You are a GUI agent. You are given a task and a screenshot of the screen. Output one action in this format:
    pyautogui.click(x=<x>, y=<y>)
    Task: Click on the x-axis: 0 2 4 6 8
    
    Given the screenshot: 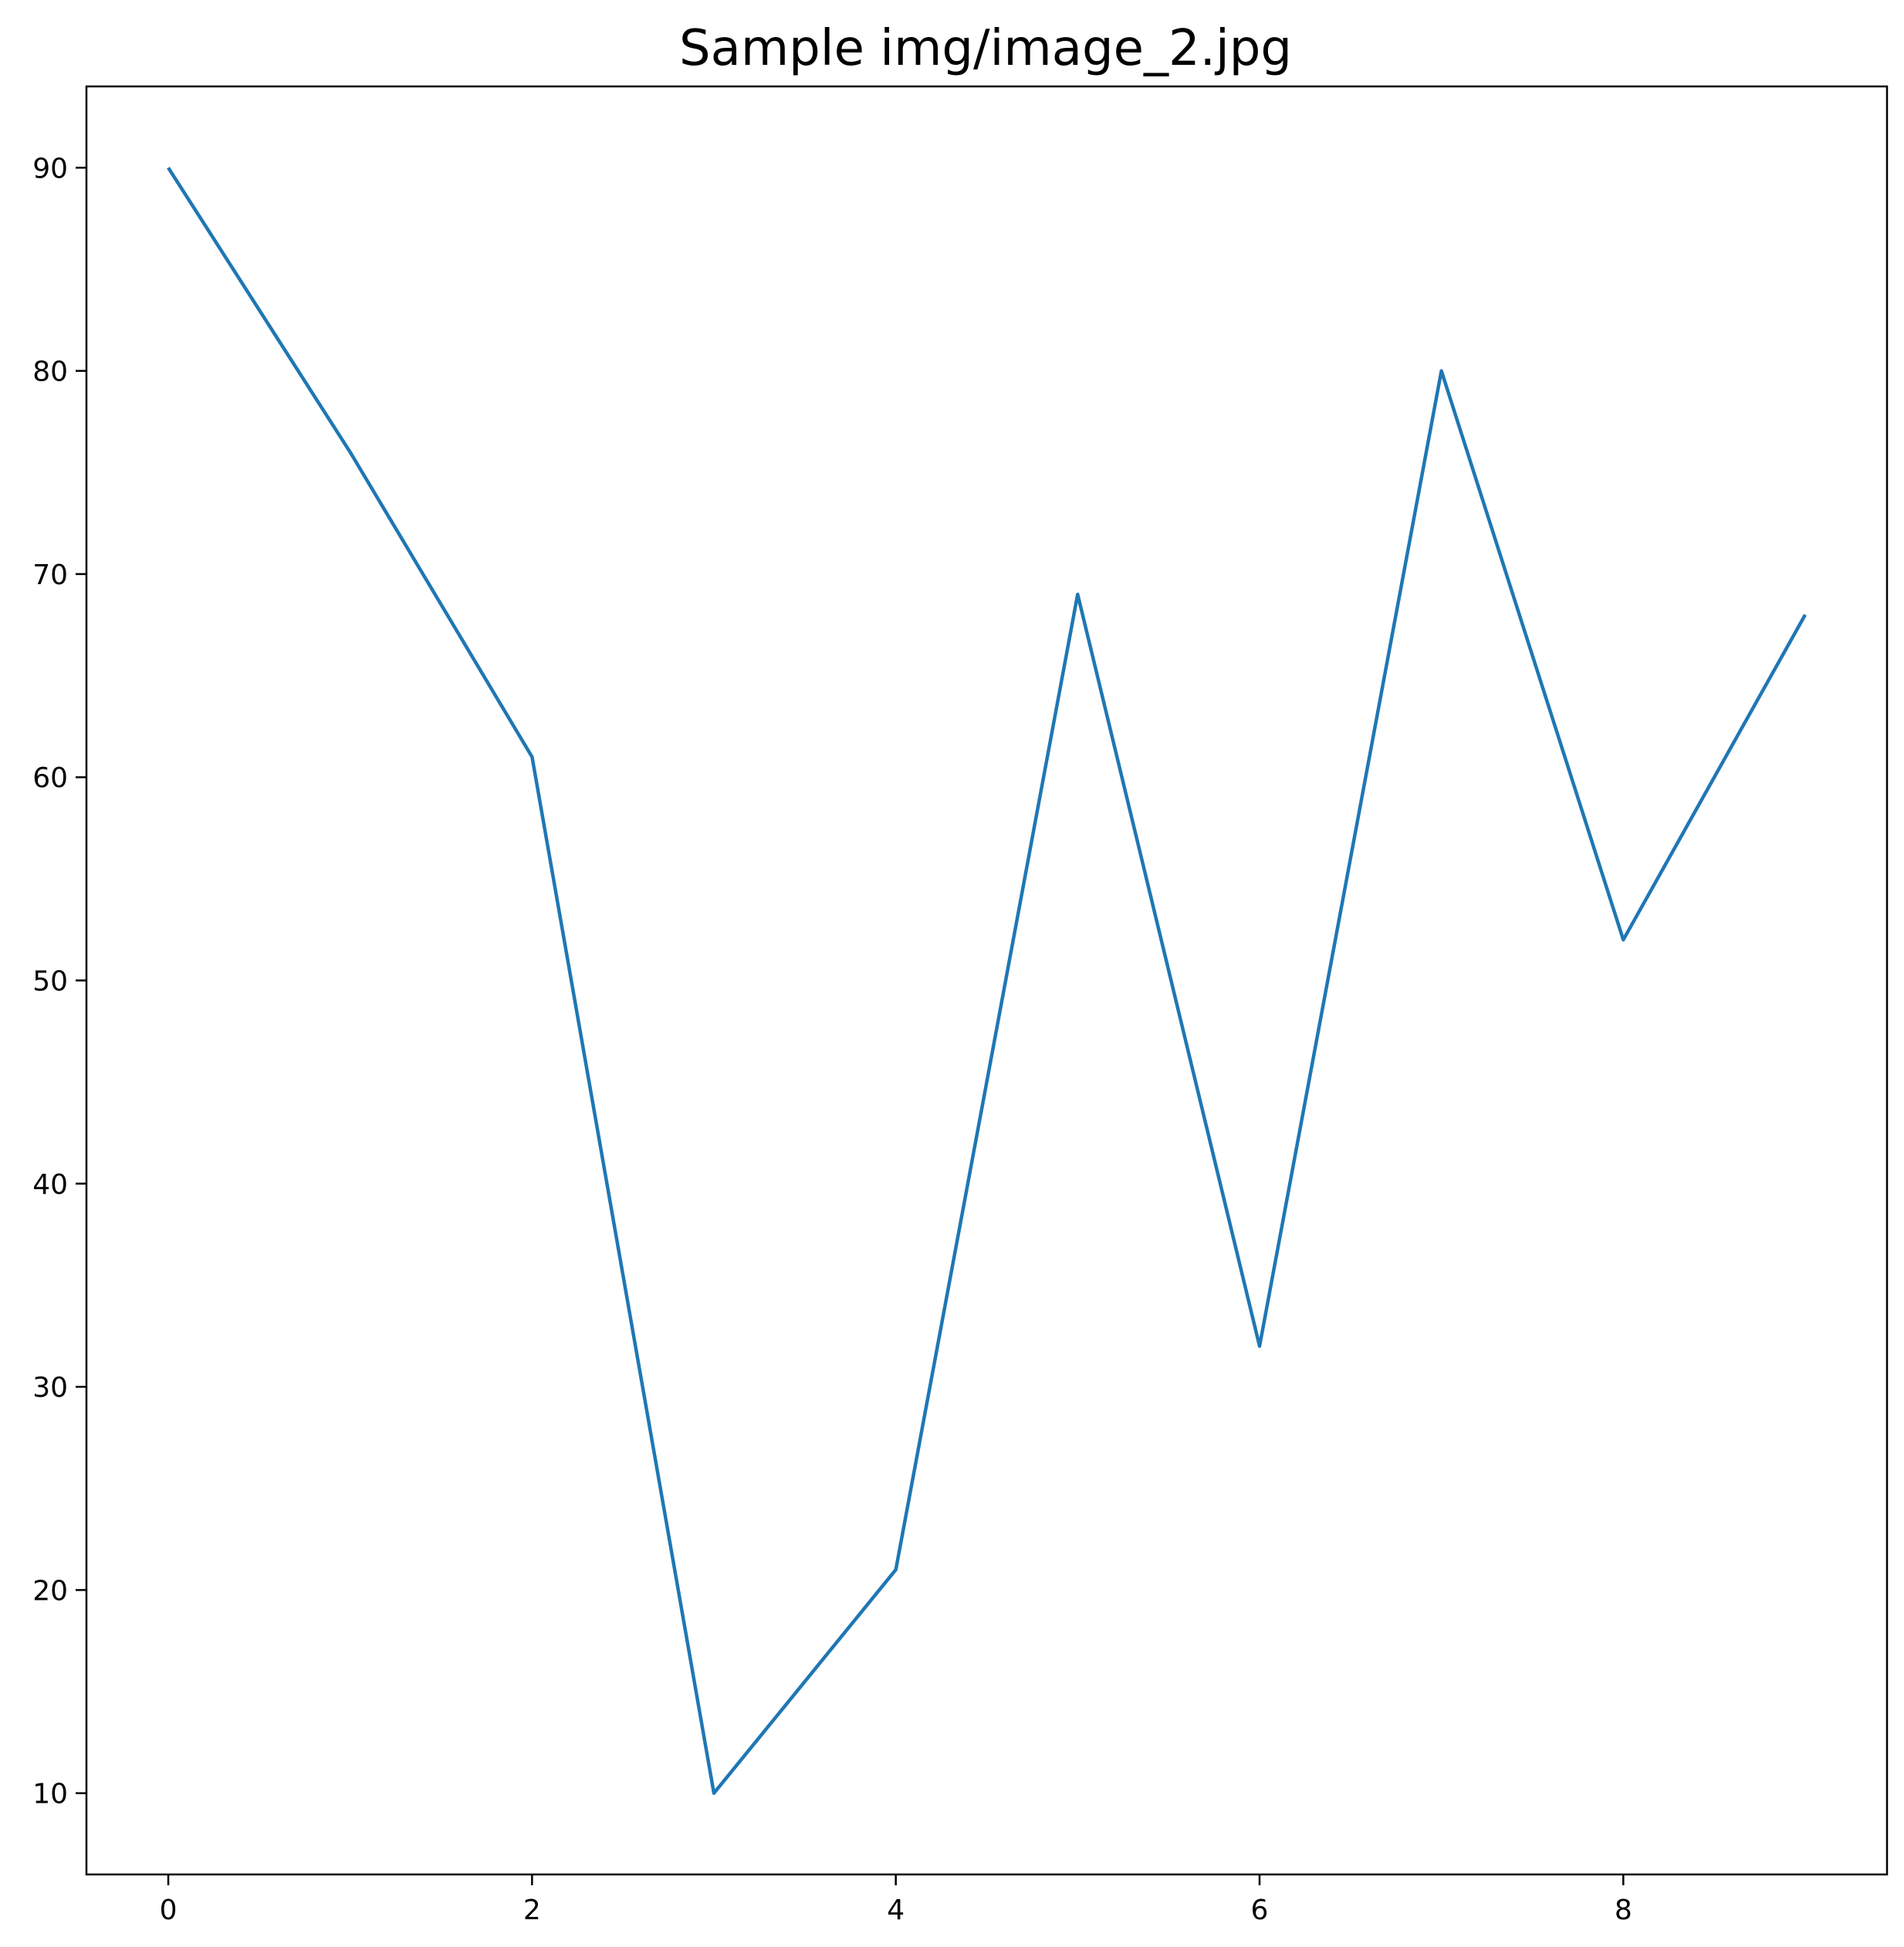 What is the action you would take?
    pyautogui.click(x=896, y=1900)
    